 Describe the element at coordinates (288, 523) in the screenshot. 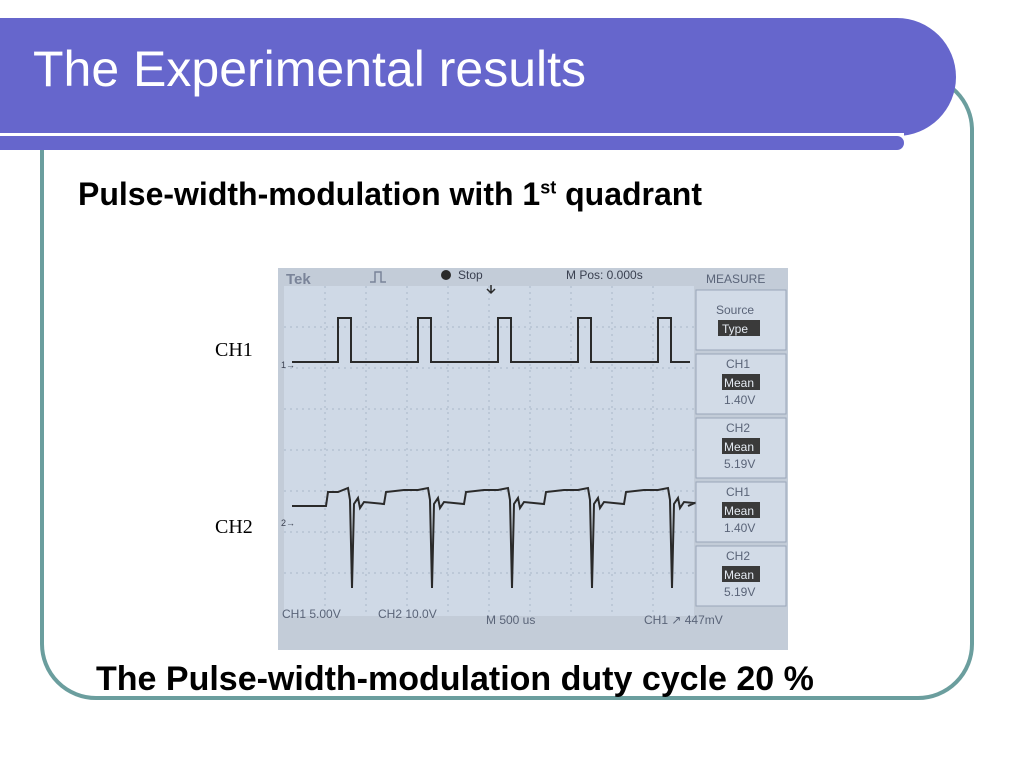

I see `ch2-ground-marker: 2→` at that location.